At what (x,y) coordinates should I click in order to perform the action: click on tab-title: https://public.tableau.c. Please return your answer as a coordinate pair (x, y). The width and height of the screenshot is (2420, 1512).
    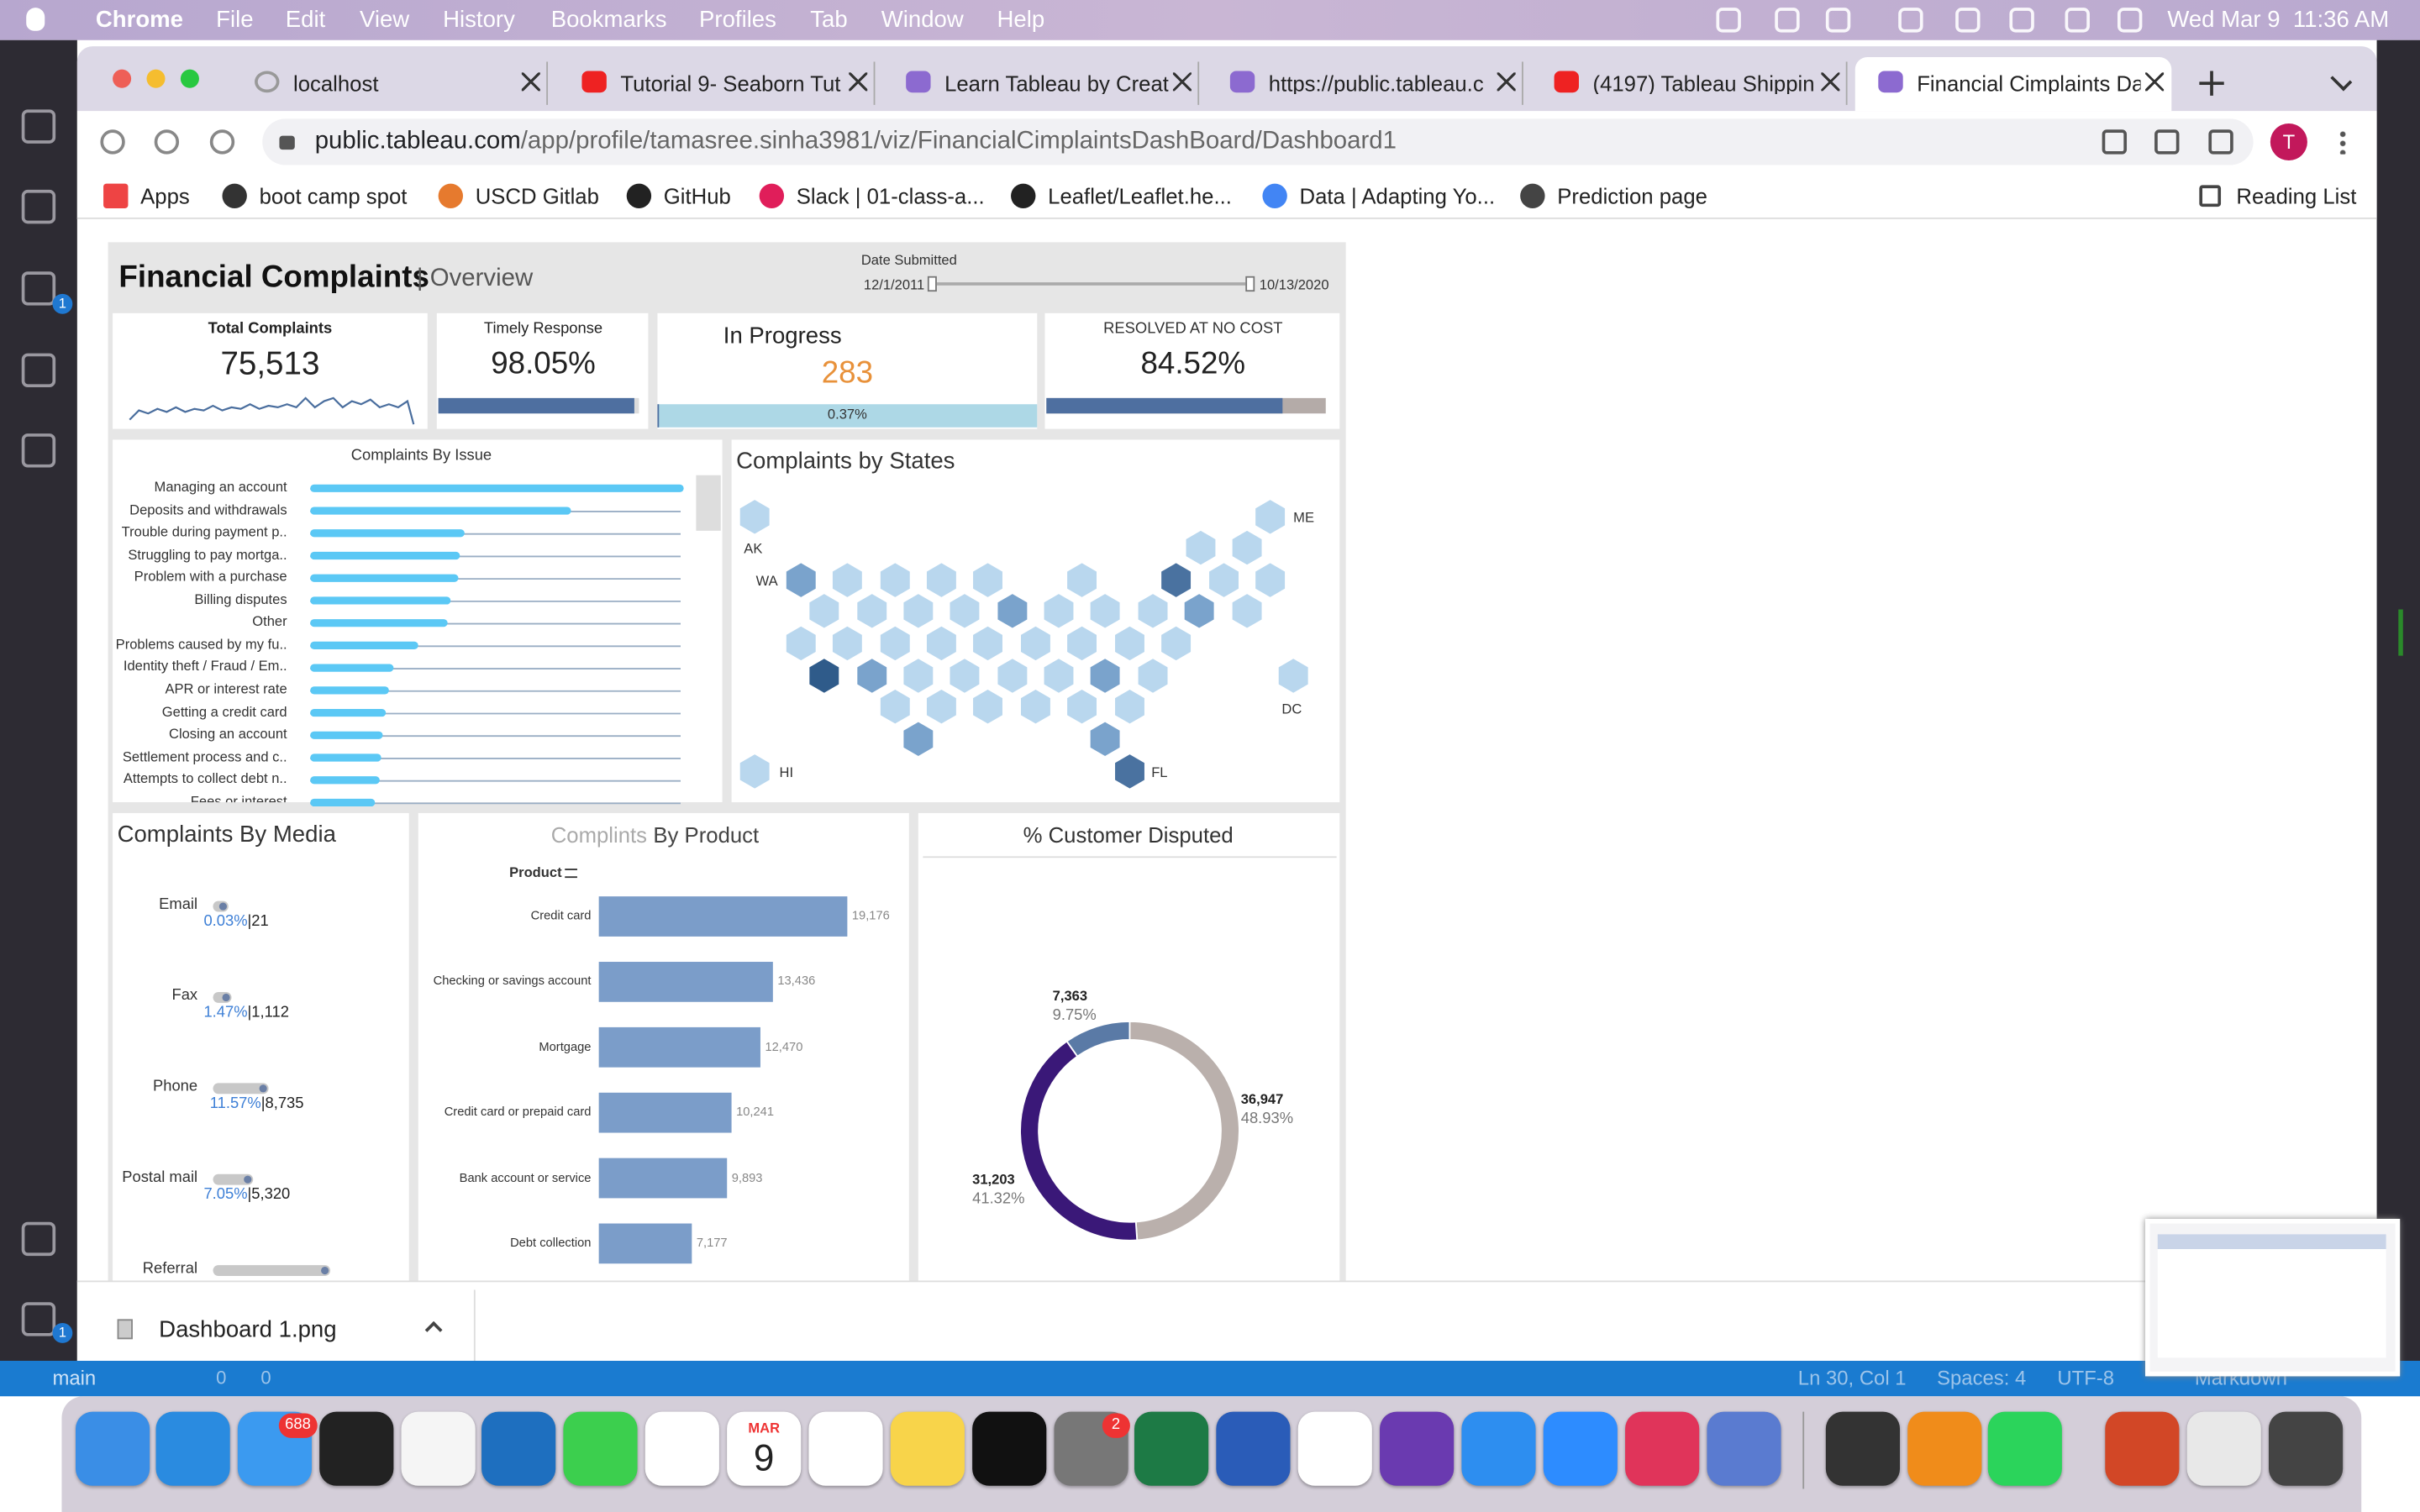
    Looking at the image, I should click on (1376, 83).